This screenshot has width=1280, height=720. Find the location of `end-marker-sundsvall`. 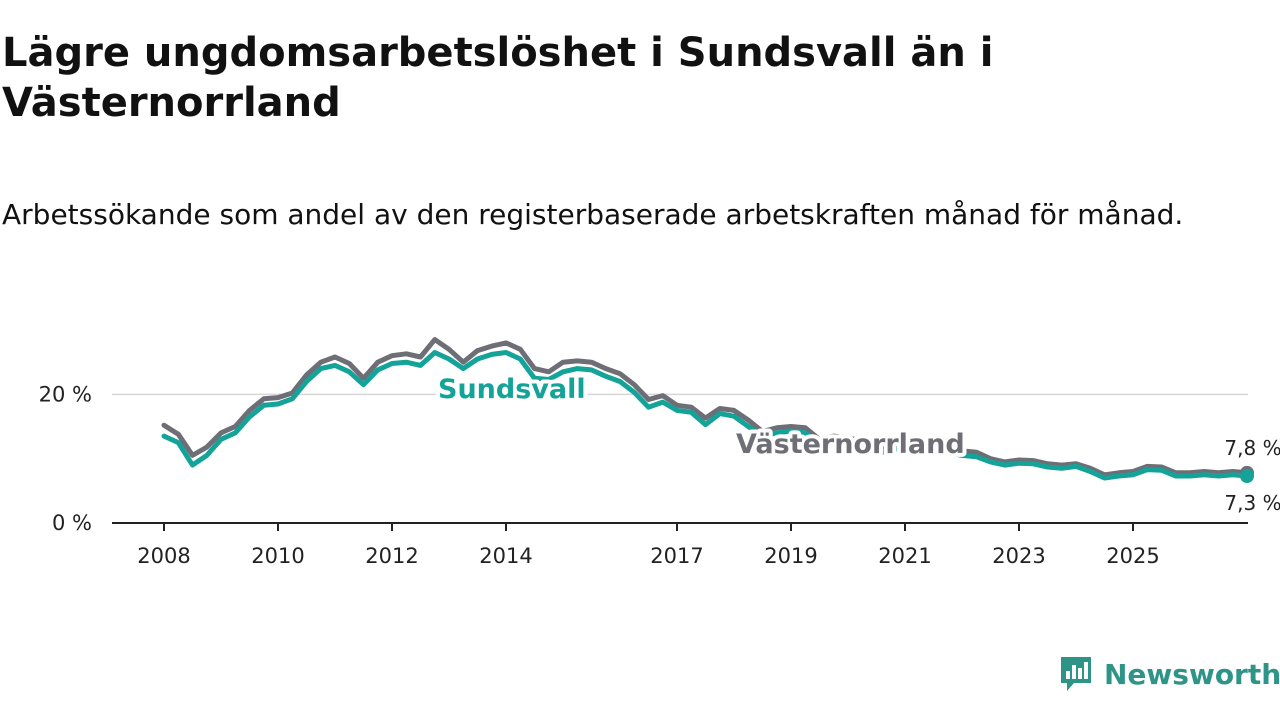

end-marker-sundsvall is located at coordinates (1247, 476).